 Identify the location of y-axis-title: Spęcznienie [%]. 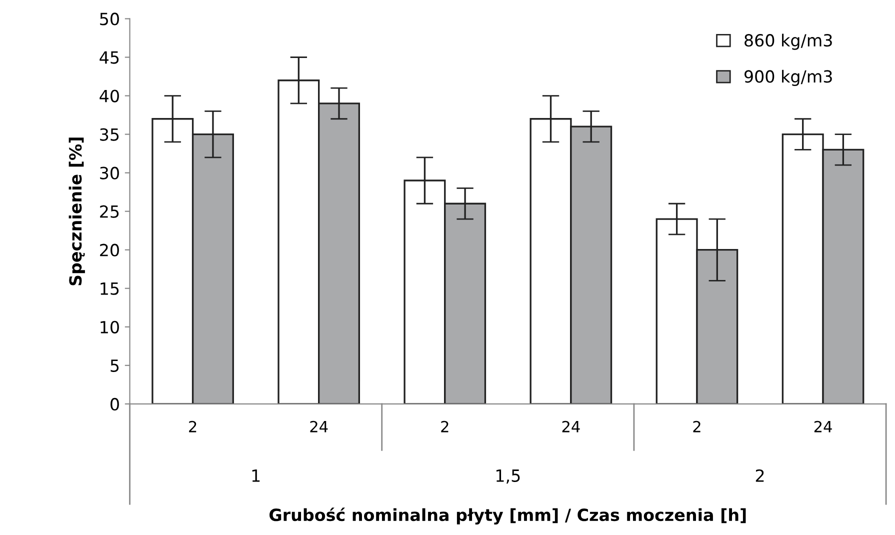
(76, 212).